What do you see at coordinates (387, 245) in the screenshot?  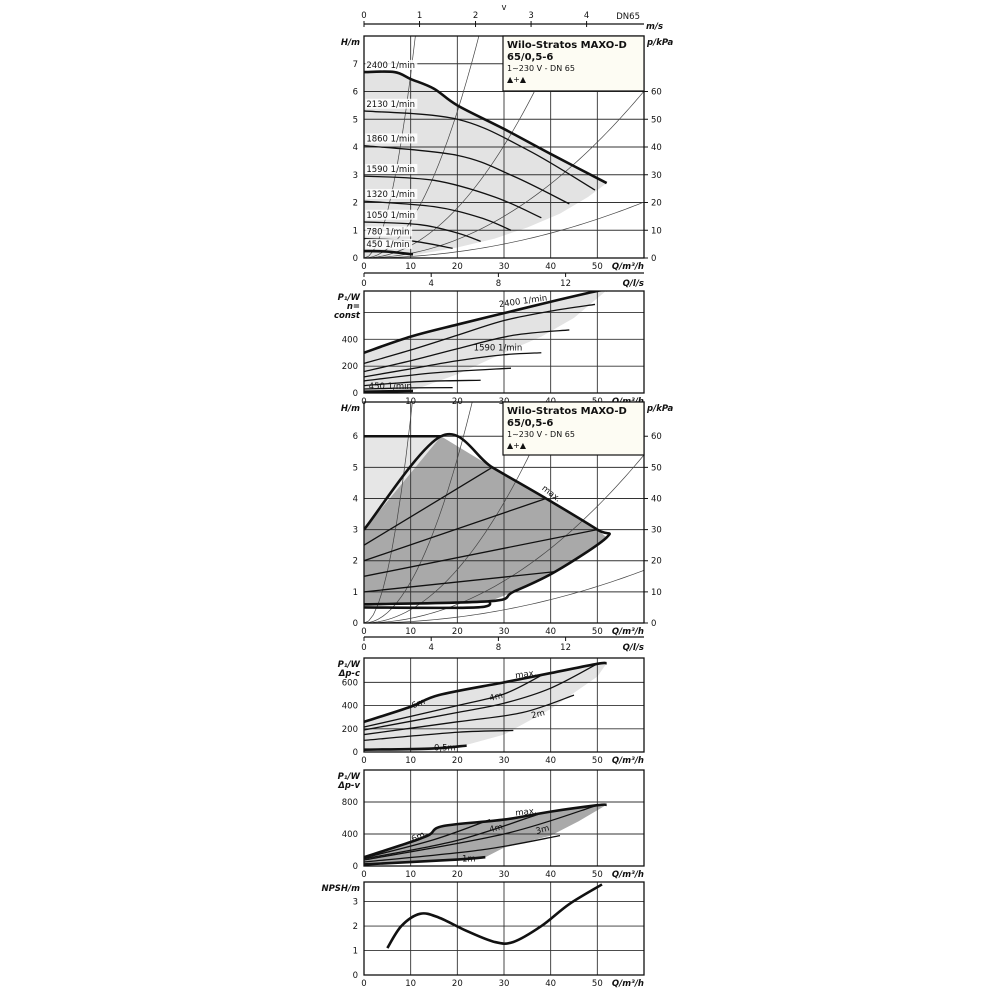 I see `series-label: 450 1/min` at bounding box center [387, 245].